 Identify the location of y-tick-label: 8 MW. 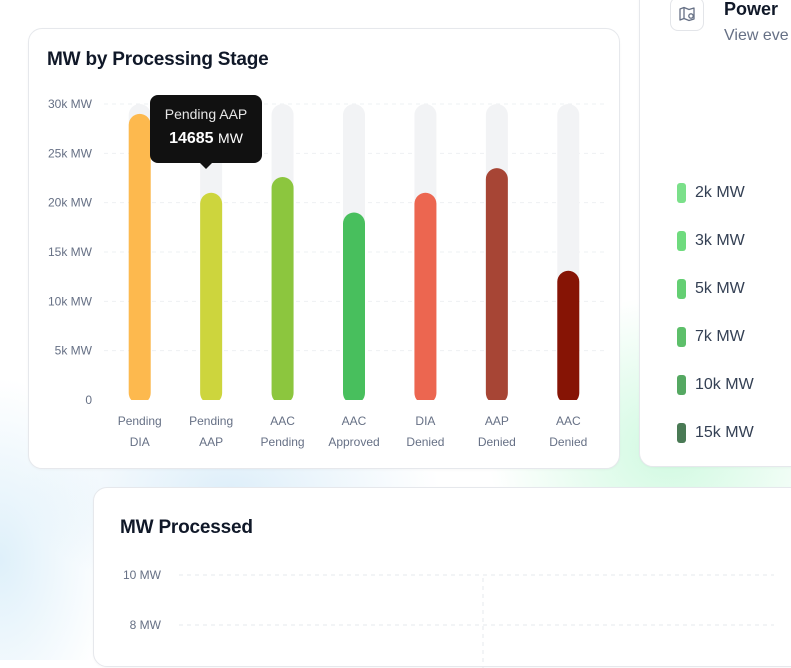
(146, 625).